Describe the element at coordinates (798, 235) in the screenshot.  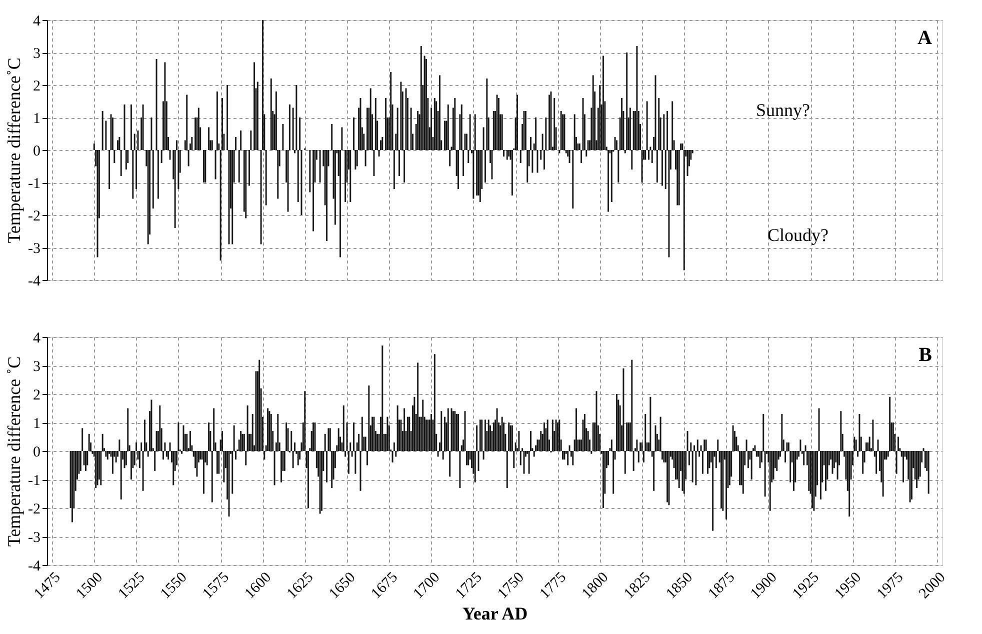
I see `annotation: Cloudy?` at that location.